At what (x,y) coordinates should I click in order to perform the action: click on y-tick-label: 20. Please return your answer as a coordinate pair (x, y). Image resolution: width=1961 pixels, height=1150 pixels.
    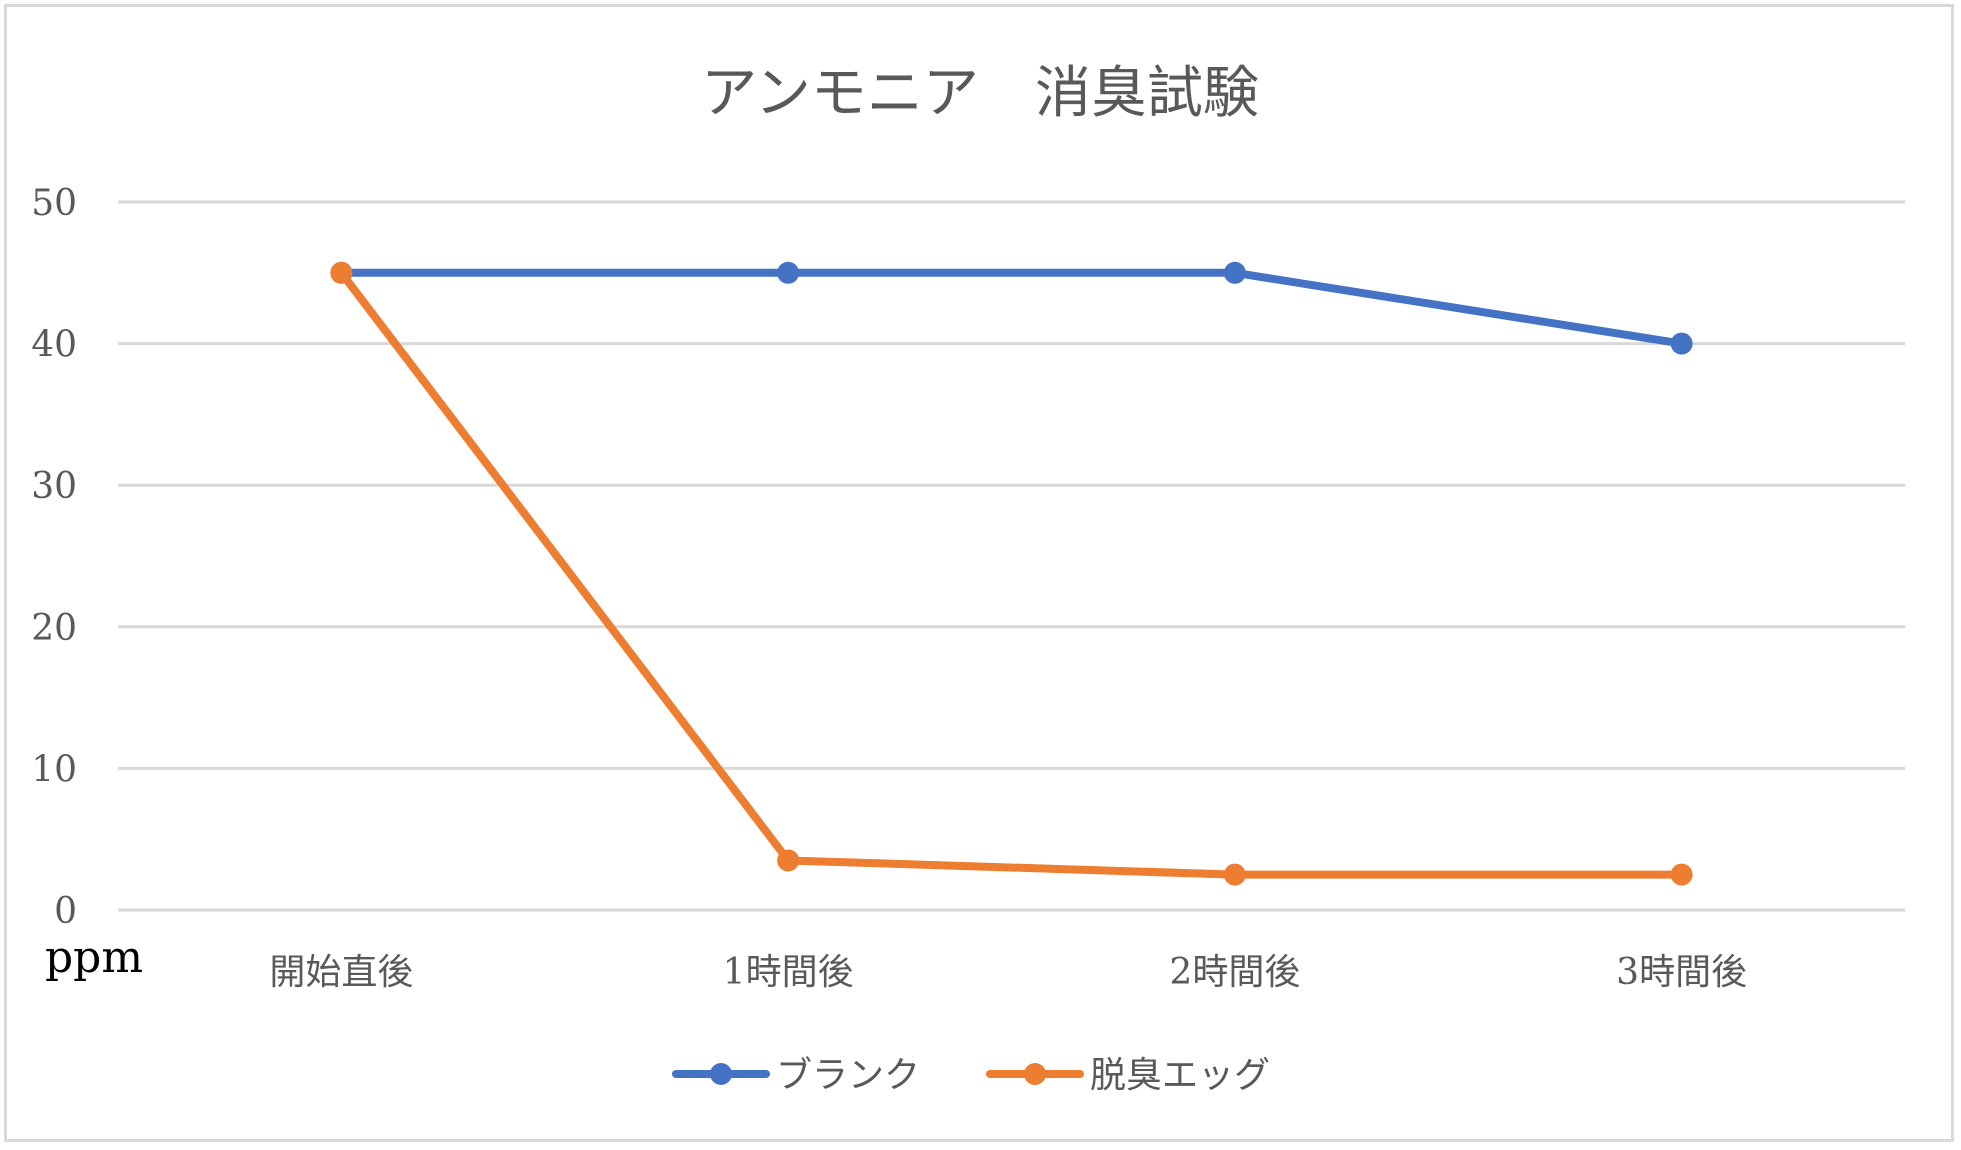
    Looking at the image, I should click on (54, 628).